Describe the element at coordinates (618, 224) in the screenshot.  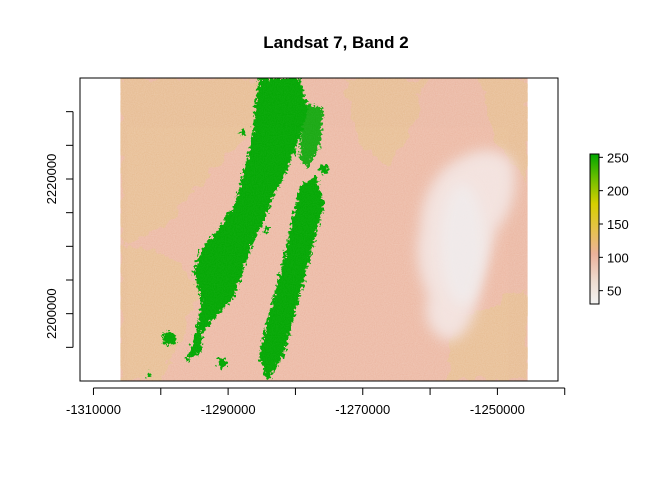
I see `legend-tick-label: 150` at that location.